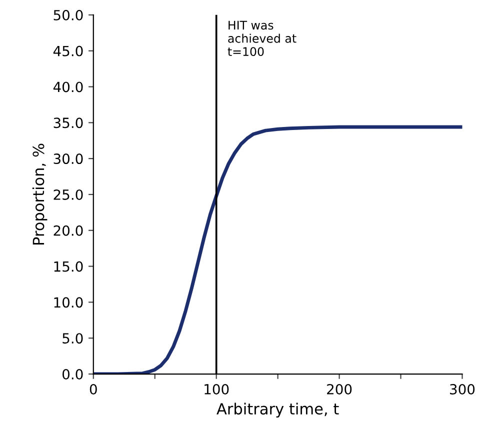  What do you see at coordinates (68, 302) in the screenshot?
I see `y-tick-label: 10.0` at bounding box center [68, 302].